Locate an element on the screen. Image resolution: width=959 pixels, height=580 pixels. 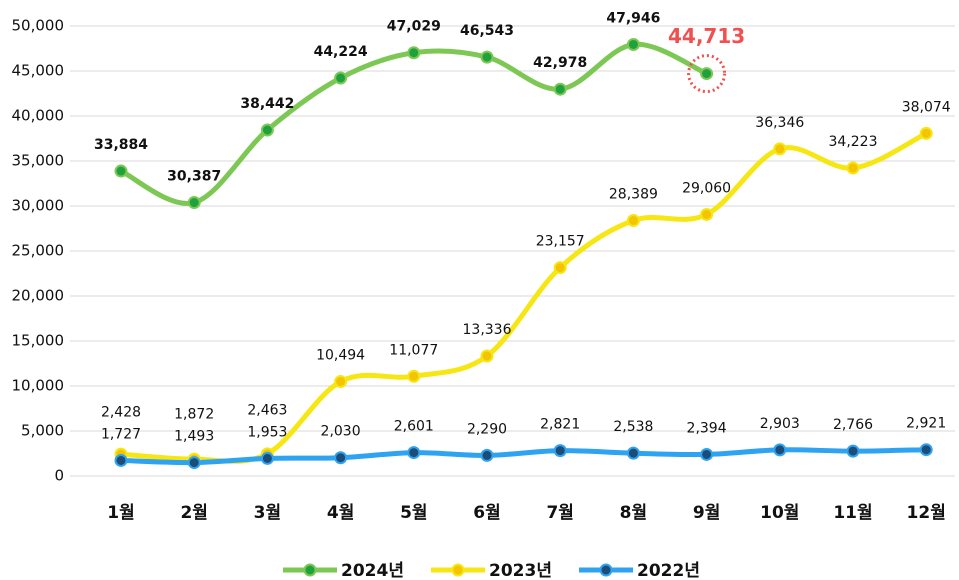
data-label: 30,387 is located at coordinates (194, 177).